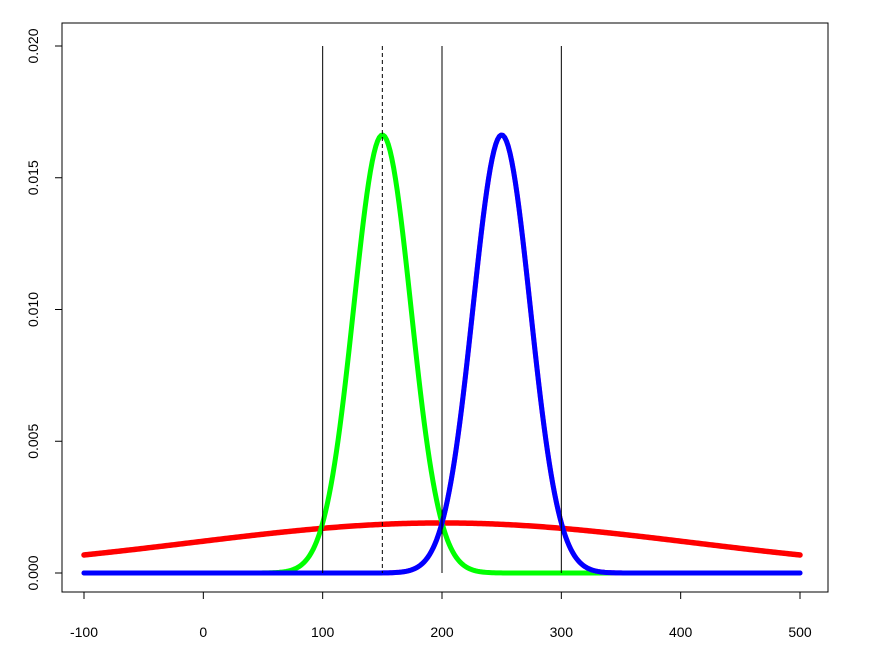 The image size is (871, 651). I want to click on y-tick-label-4: 0.020, so click(33, 45).